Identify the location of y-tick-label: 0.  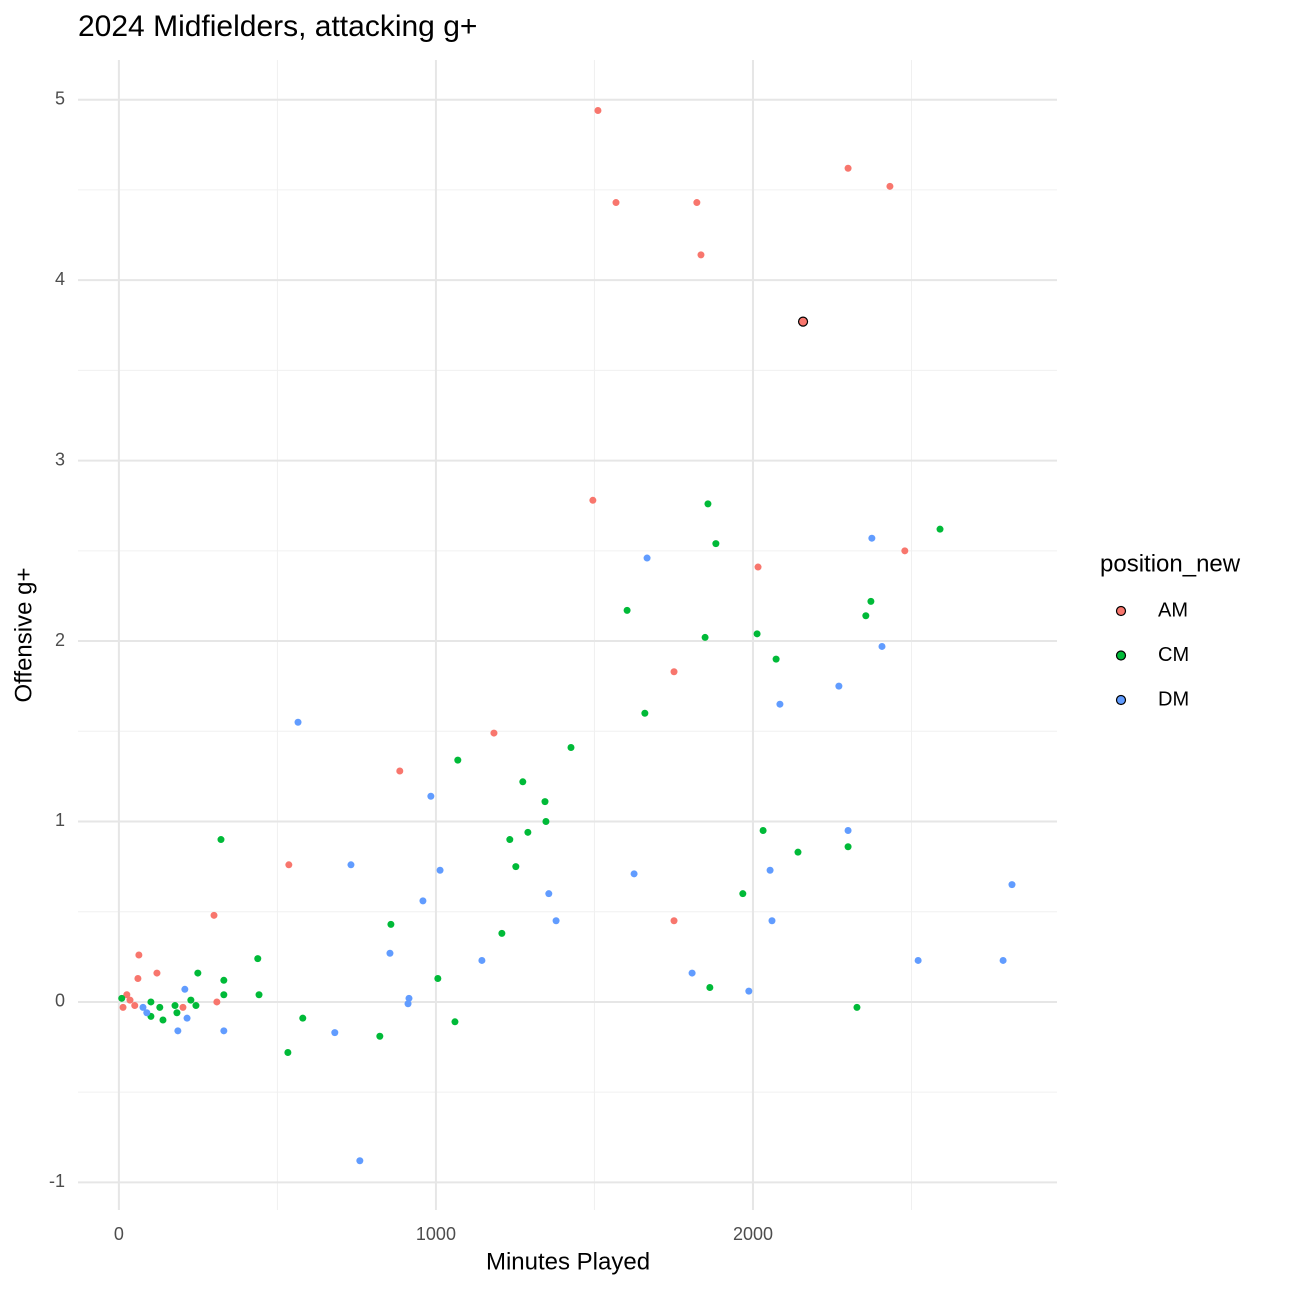
(60, 1001).